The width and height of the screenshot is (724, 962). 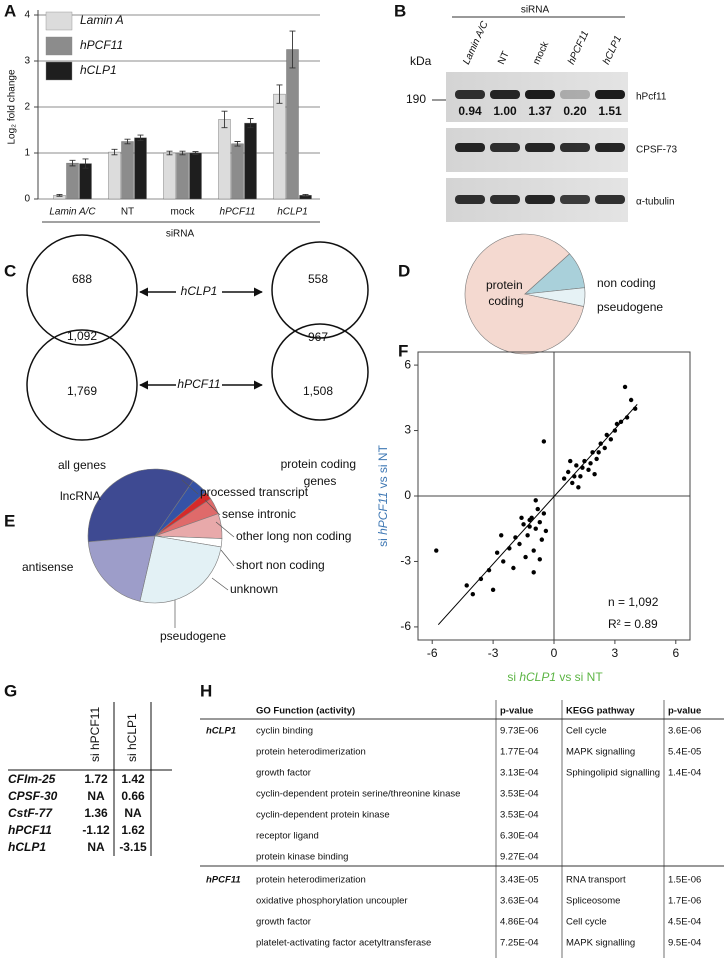 I want to click on cell: 6.30E-04, so click(x=519, y=836).